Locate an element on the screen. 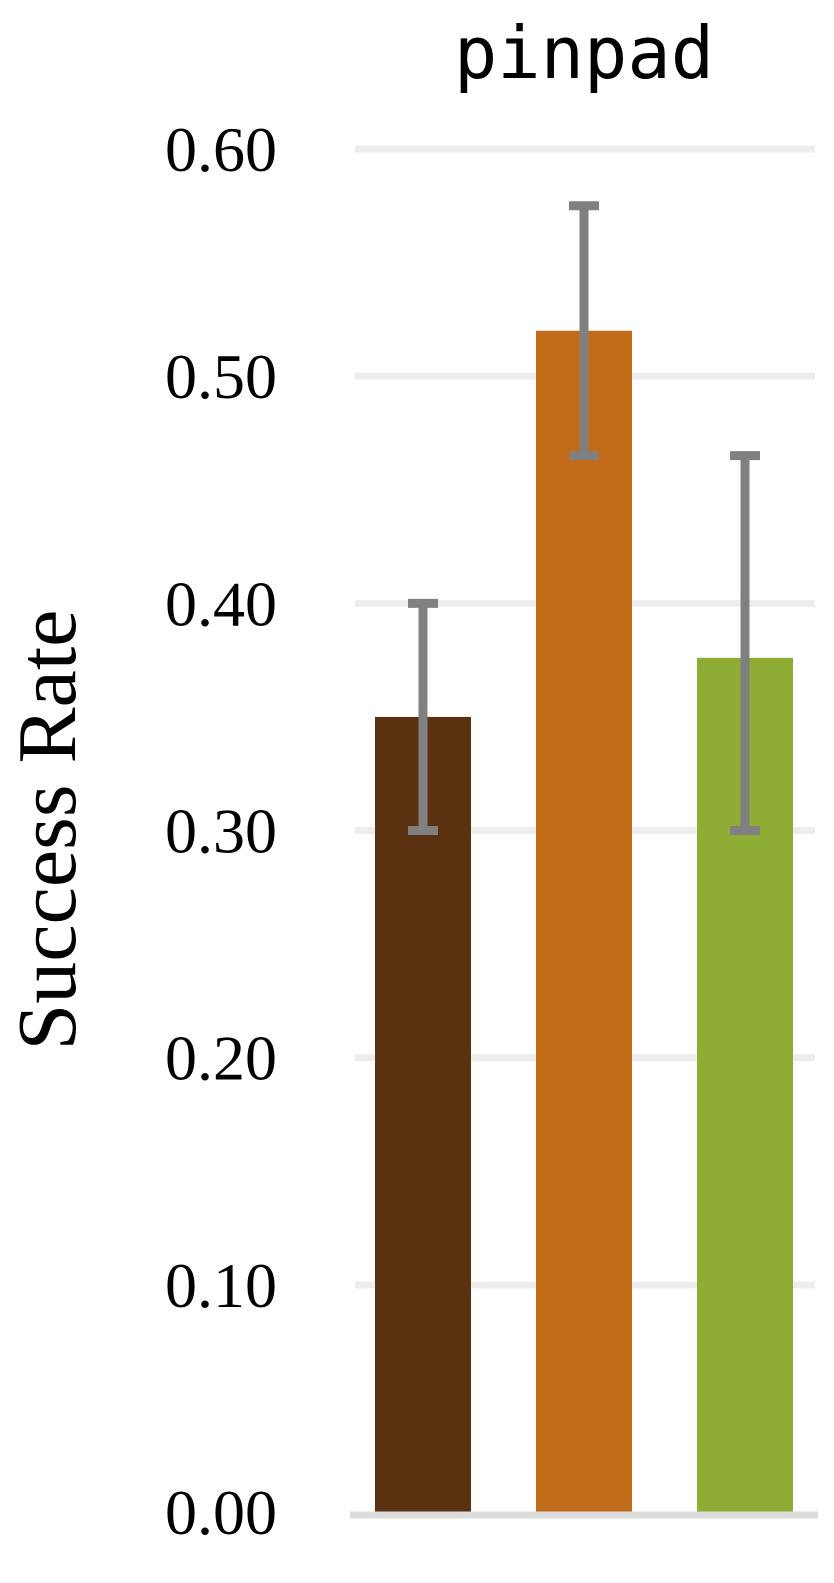  y-tick-label: 0.60 is located at coordinates (221, 149).